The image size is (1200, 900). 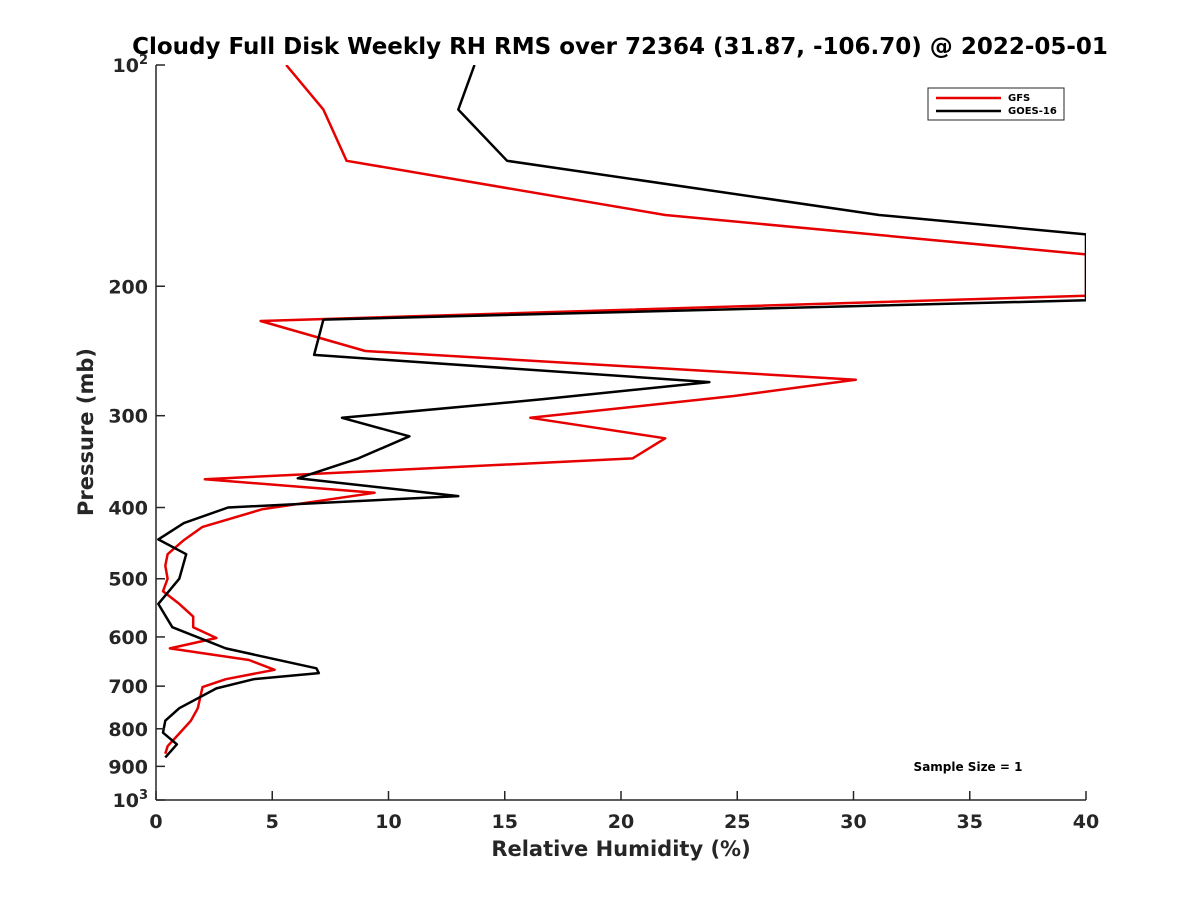 What do you see at coordinates (505, 822) in the screenshot?
I see `x-tick-label: 15` at bounding box center [505, 822].